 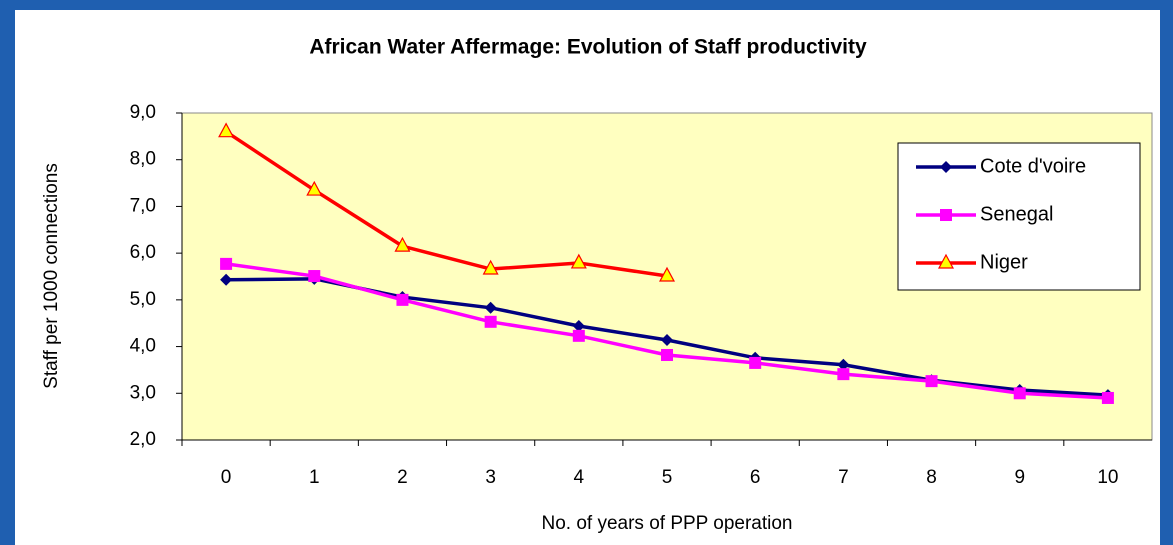 What do you see at coordinates (143, 252) in the screenshot?
I see `y-tick-label: 6,0` at bounding box center [143, 252].